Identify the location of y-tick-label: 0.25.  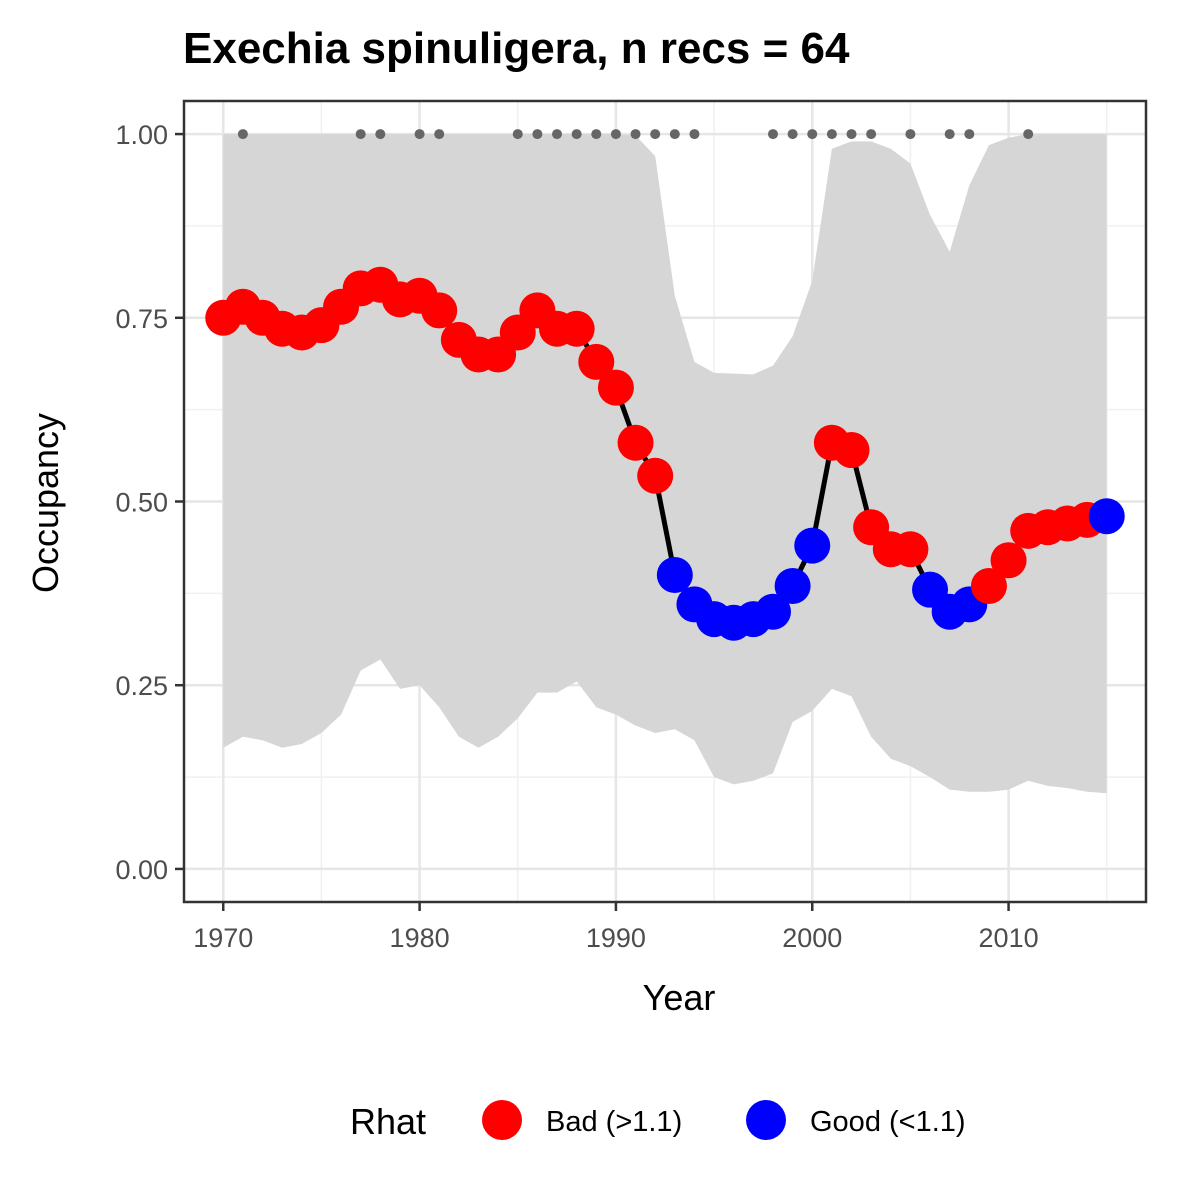
(141, 686).